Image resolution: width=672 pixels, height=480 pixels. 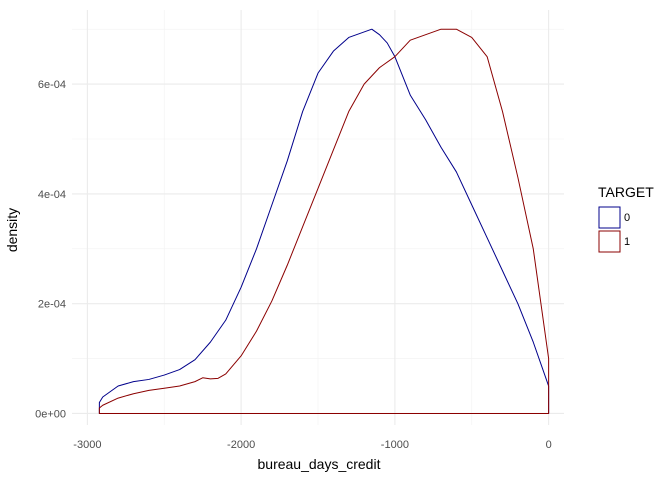 What do you see at coordinates (12, 230) in the screenshot?
I see `y-axis-title: density` at bounding box center [12, 230].